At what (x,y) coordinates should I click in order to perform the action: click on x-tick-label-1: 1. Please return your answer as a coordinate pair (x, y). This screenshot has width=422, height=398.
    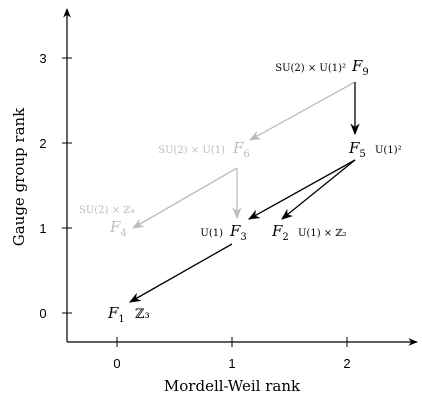
    Looking at the image, I should click on (231, 363).